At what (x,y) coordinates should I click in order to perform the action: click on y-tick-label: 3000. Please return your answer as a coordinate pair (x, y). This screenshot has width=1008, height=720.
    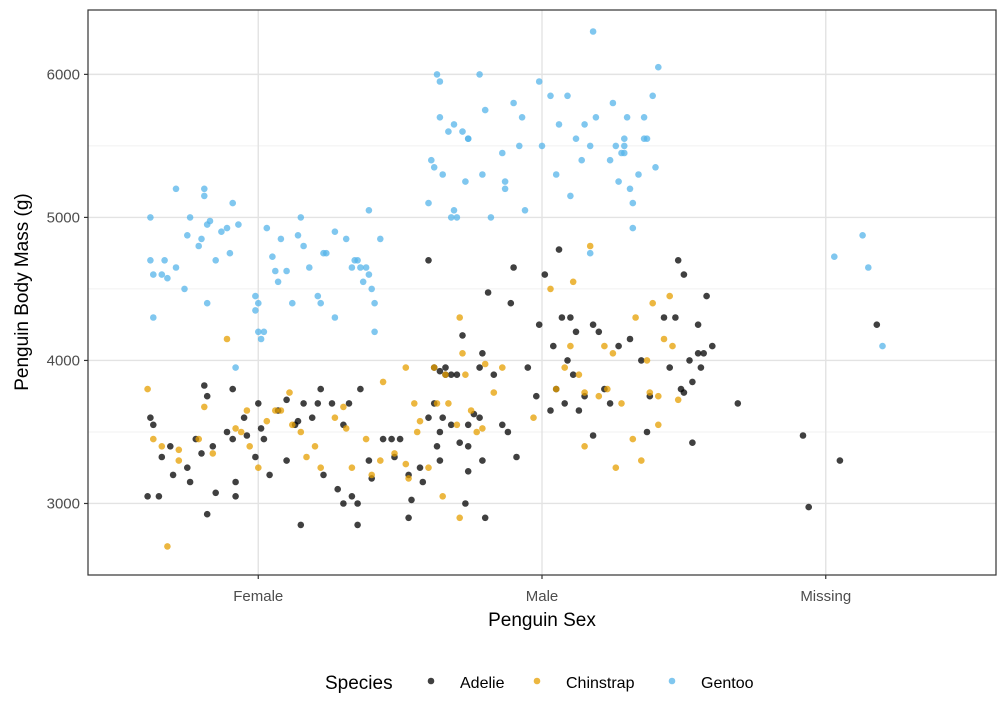
    Looking at the image, I should click on (63, 503).